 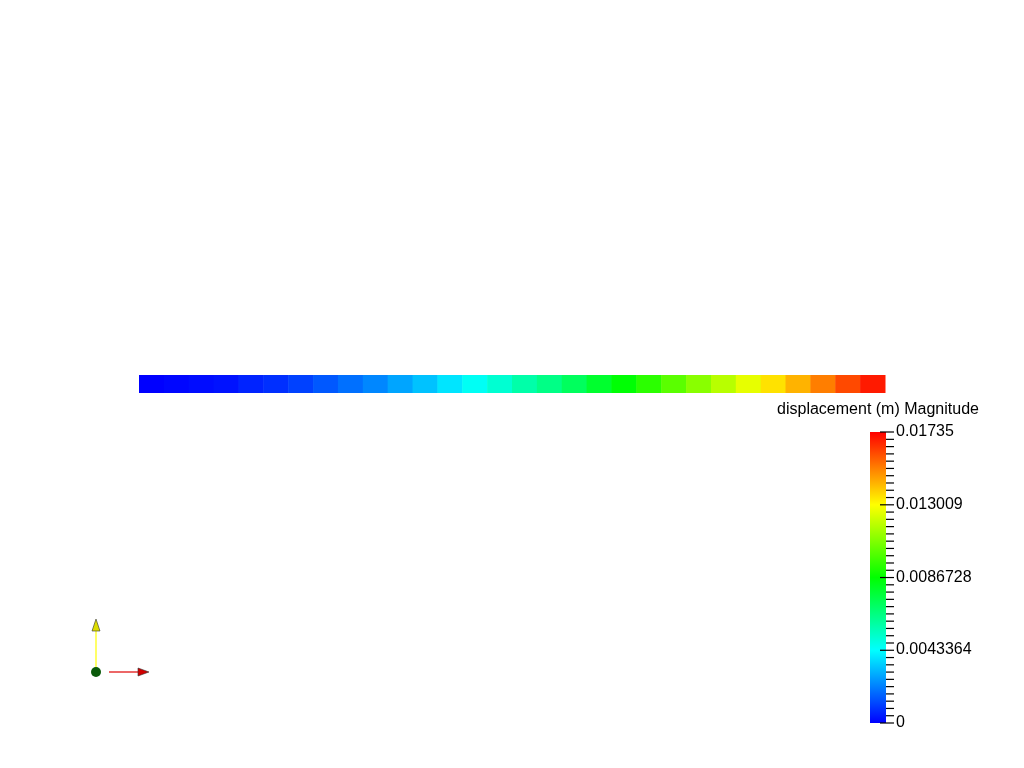 I want to click on color-bar-label: 0.01735, so click(x=925, y=431).